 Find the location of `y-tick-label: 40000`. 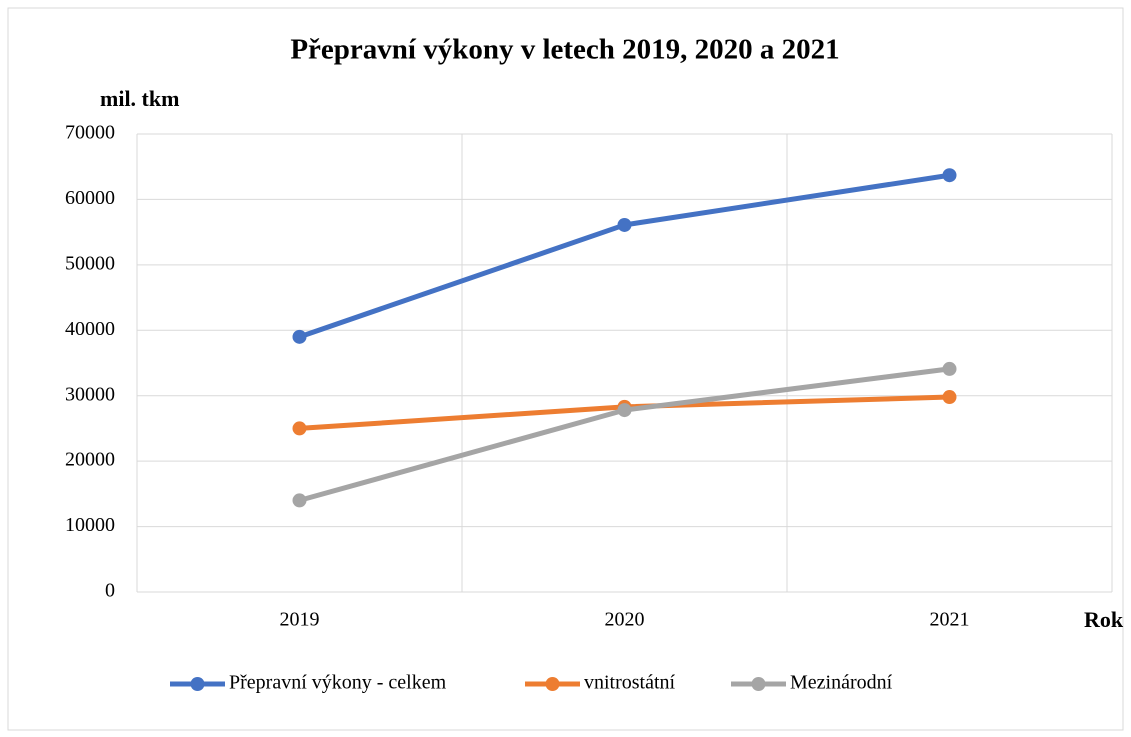

y-tick-label: 40000 is located at coordinates (90, 329).